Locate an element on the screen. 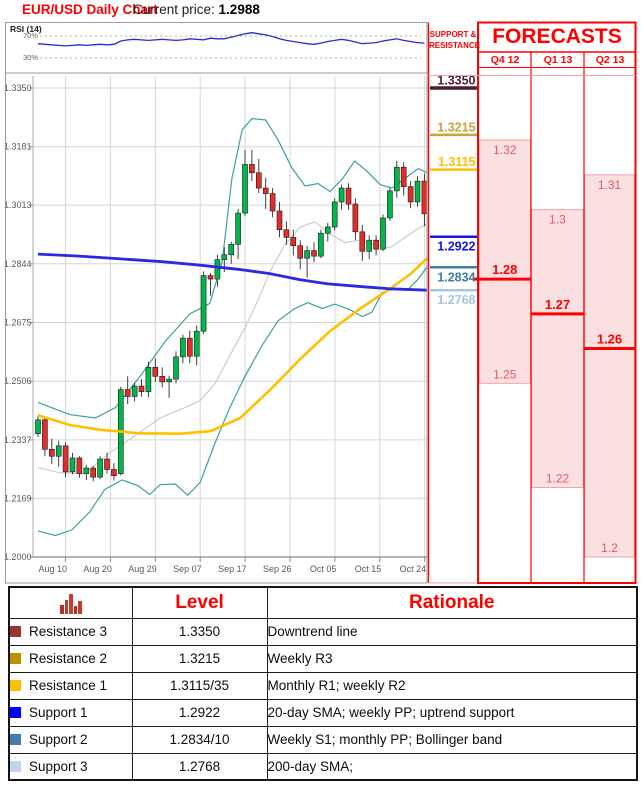 This screenshot has width=644, height=785. forecasts-title: FORECASTS is located at coordinates (557, 36).